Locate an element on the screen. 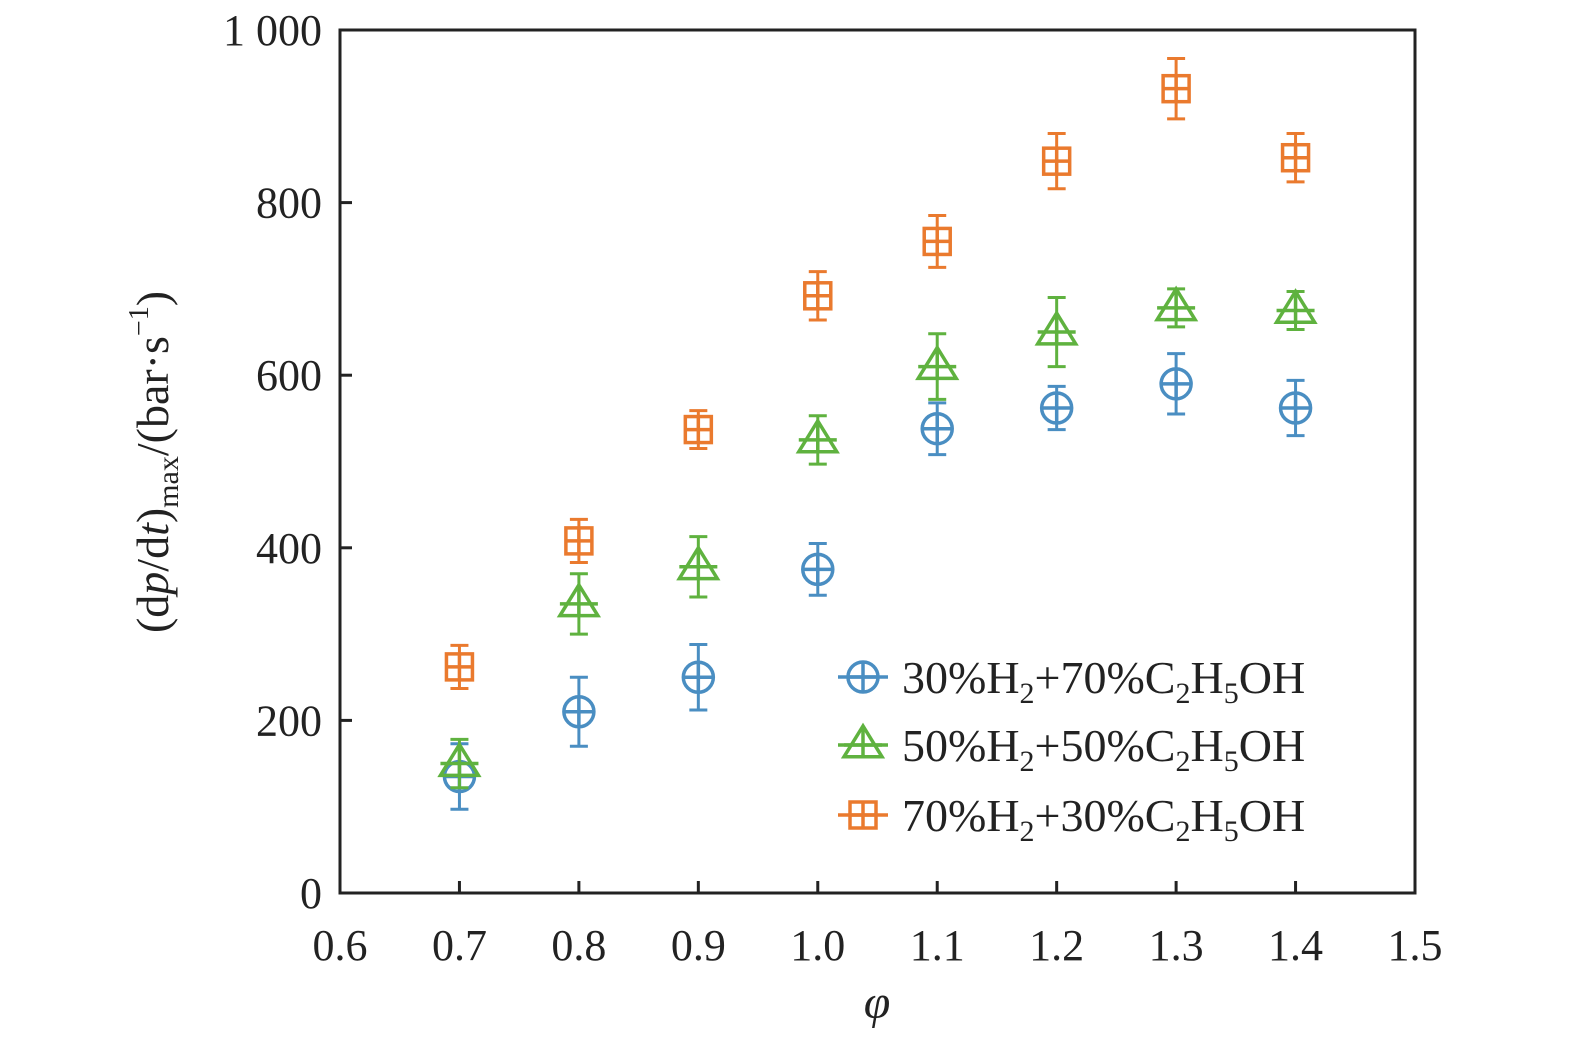  y-tick-label: 800 is located at coordinates (289, 203).